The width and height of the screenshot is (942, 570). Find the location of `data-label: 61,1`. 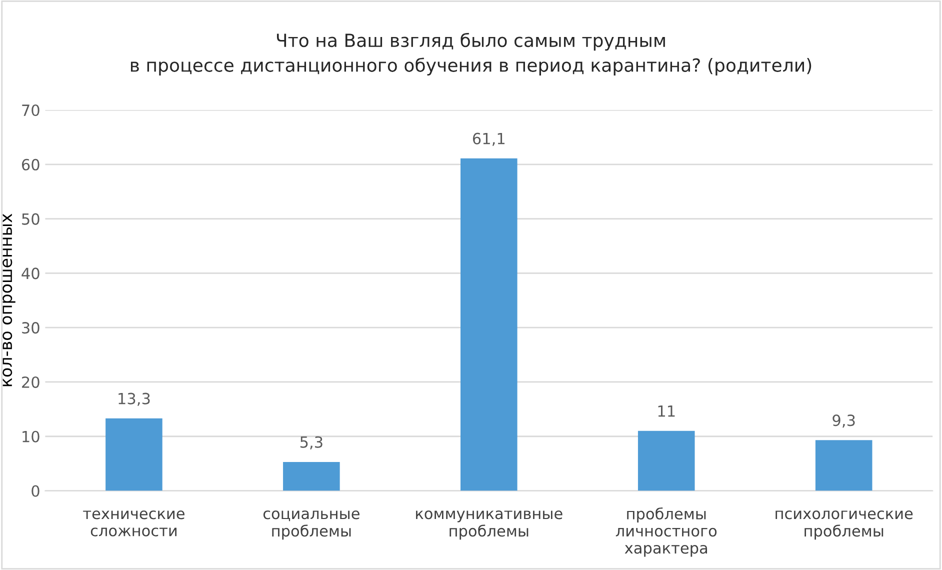

data-label: 61,1 is located at coordinates (488, 139).